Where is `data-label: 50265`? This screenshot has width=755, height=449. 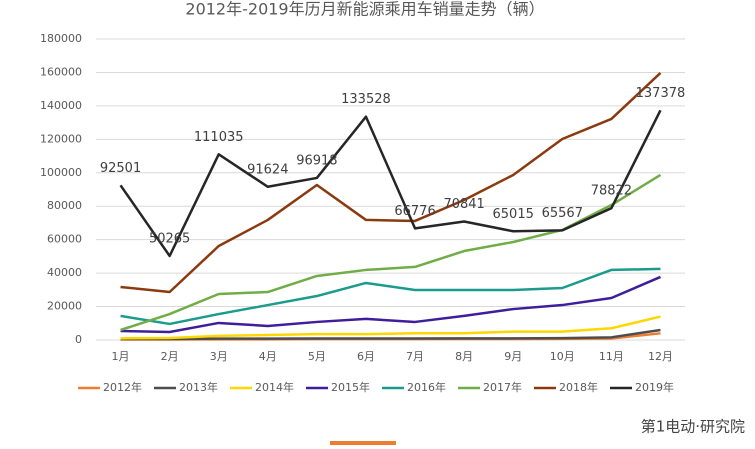 data-label: 50265 is located at coordinates (169, 238).